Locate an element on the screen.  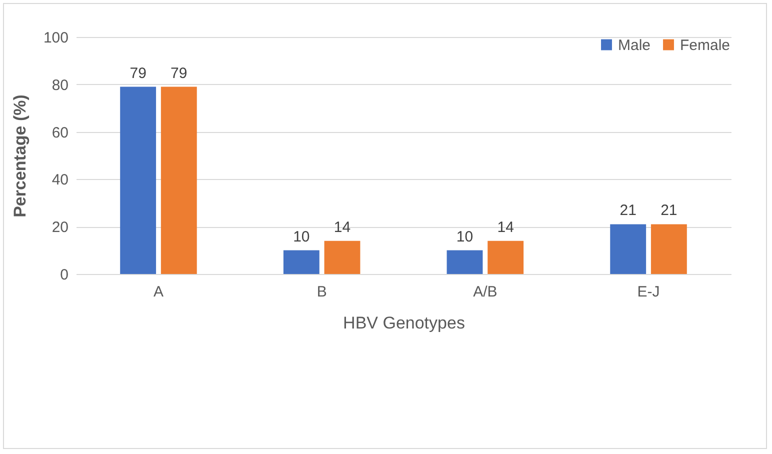
x-tick-label: B is located at coordinates (321, 292).